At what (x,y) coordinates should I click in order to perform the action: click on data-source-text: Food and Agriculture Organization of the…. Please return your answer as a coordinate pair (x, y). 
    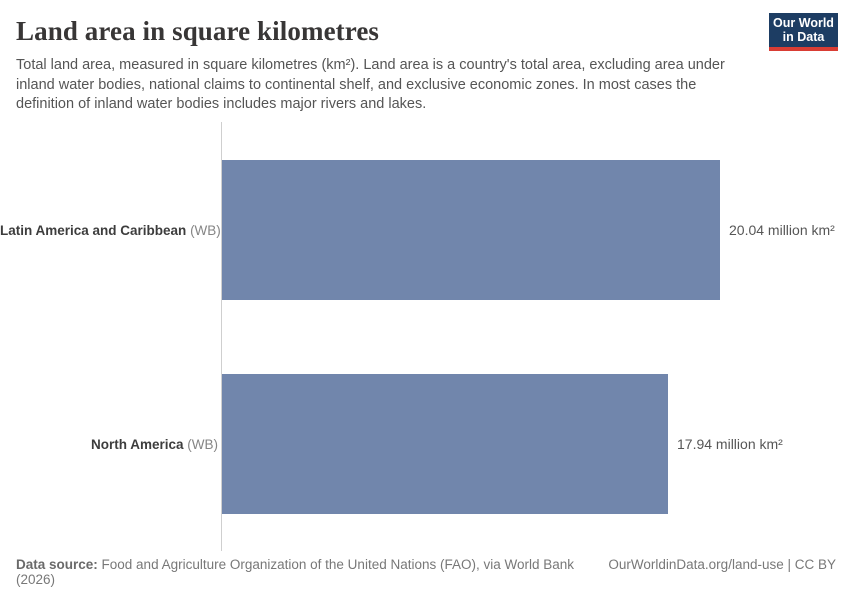
    Looking at the image, I should click on (295, 572).